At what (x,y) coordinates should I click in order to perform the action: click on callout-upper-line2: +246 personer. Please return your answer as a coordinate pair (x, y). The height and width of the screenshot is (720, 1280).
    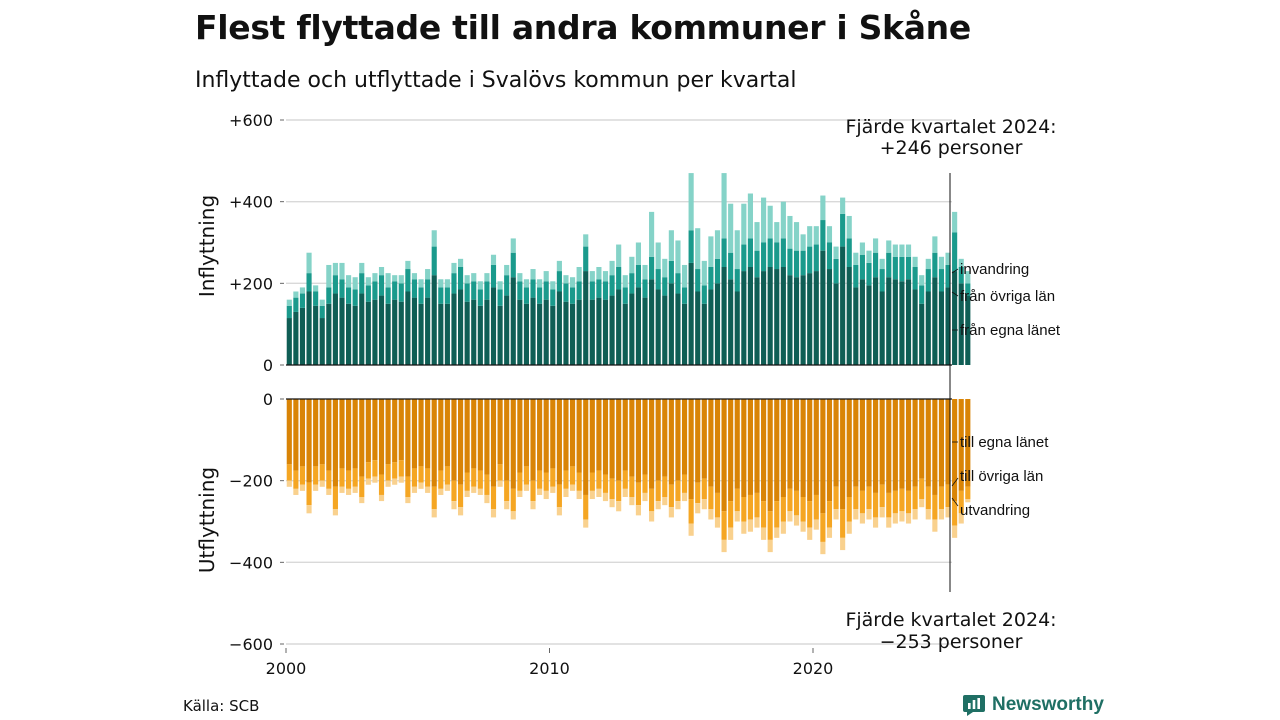
    Looking at the image, I should click on (951, 148).